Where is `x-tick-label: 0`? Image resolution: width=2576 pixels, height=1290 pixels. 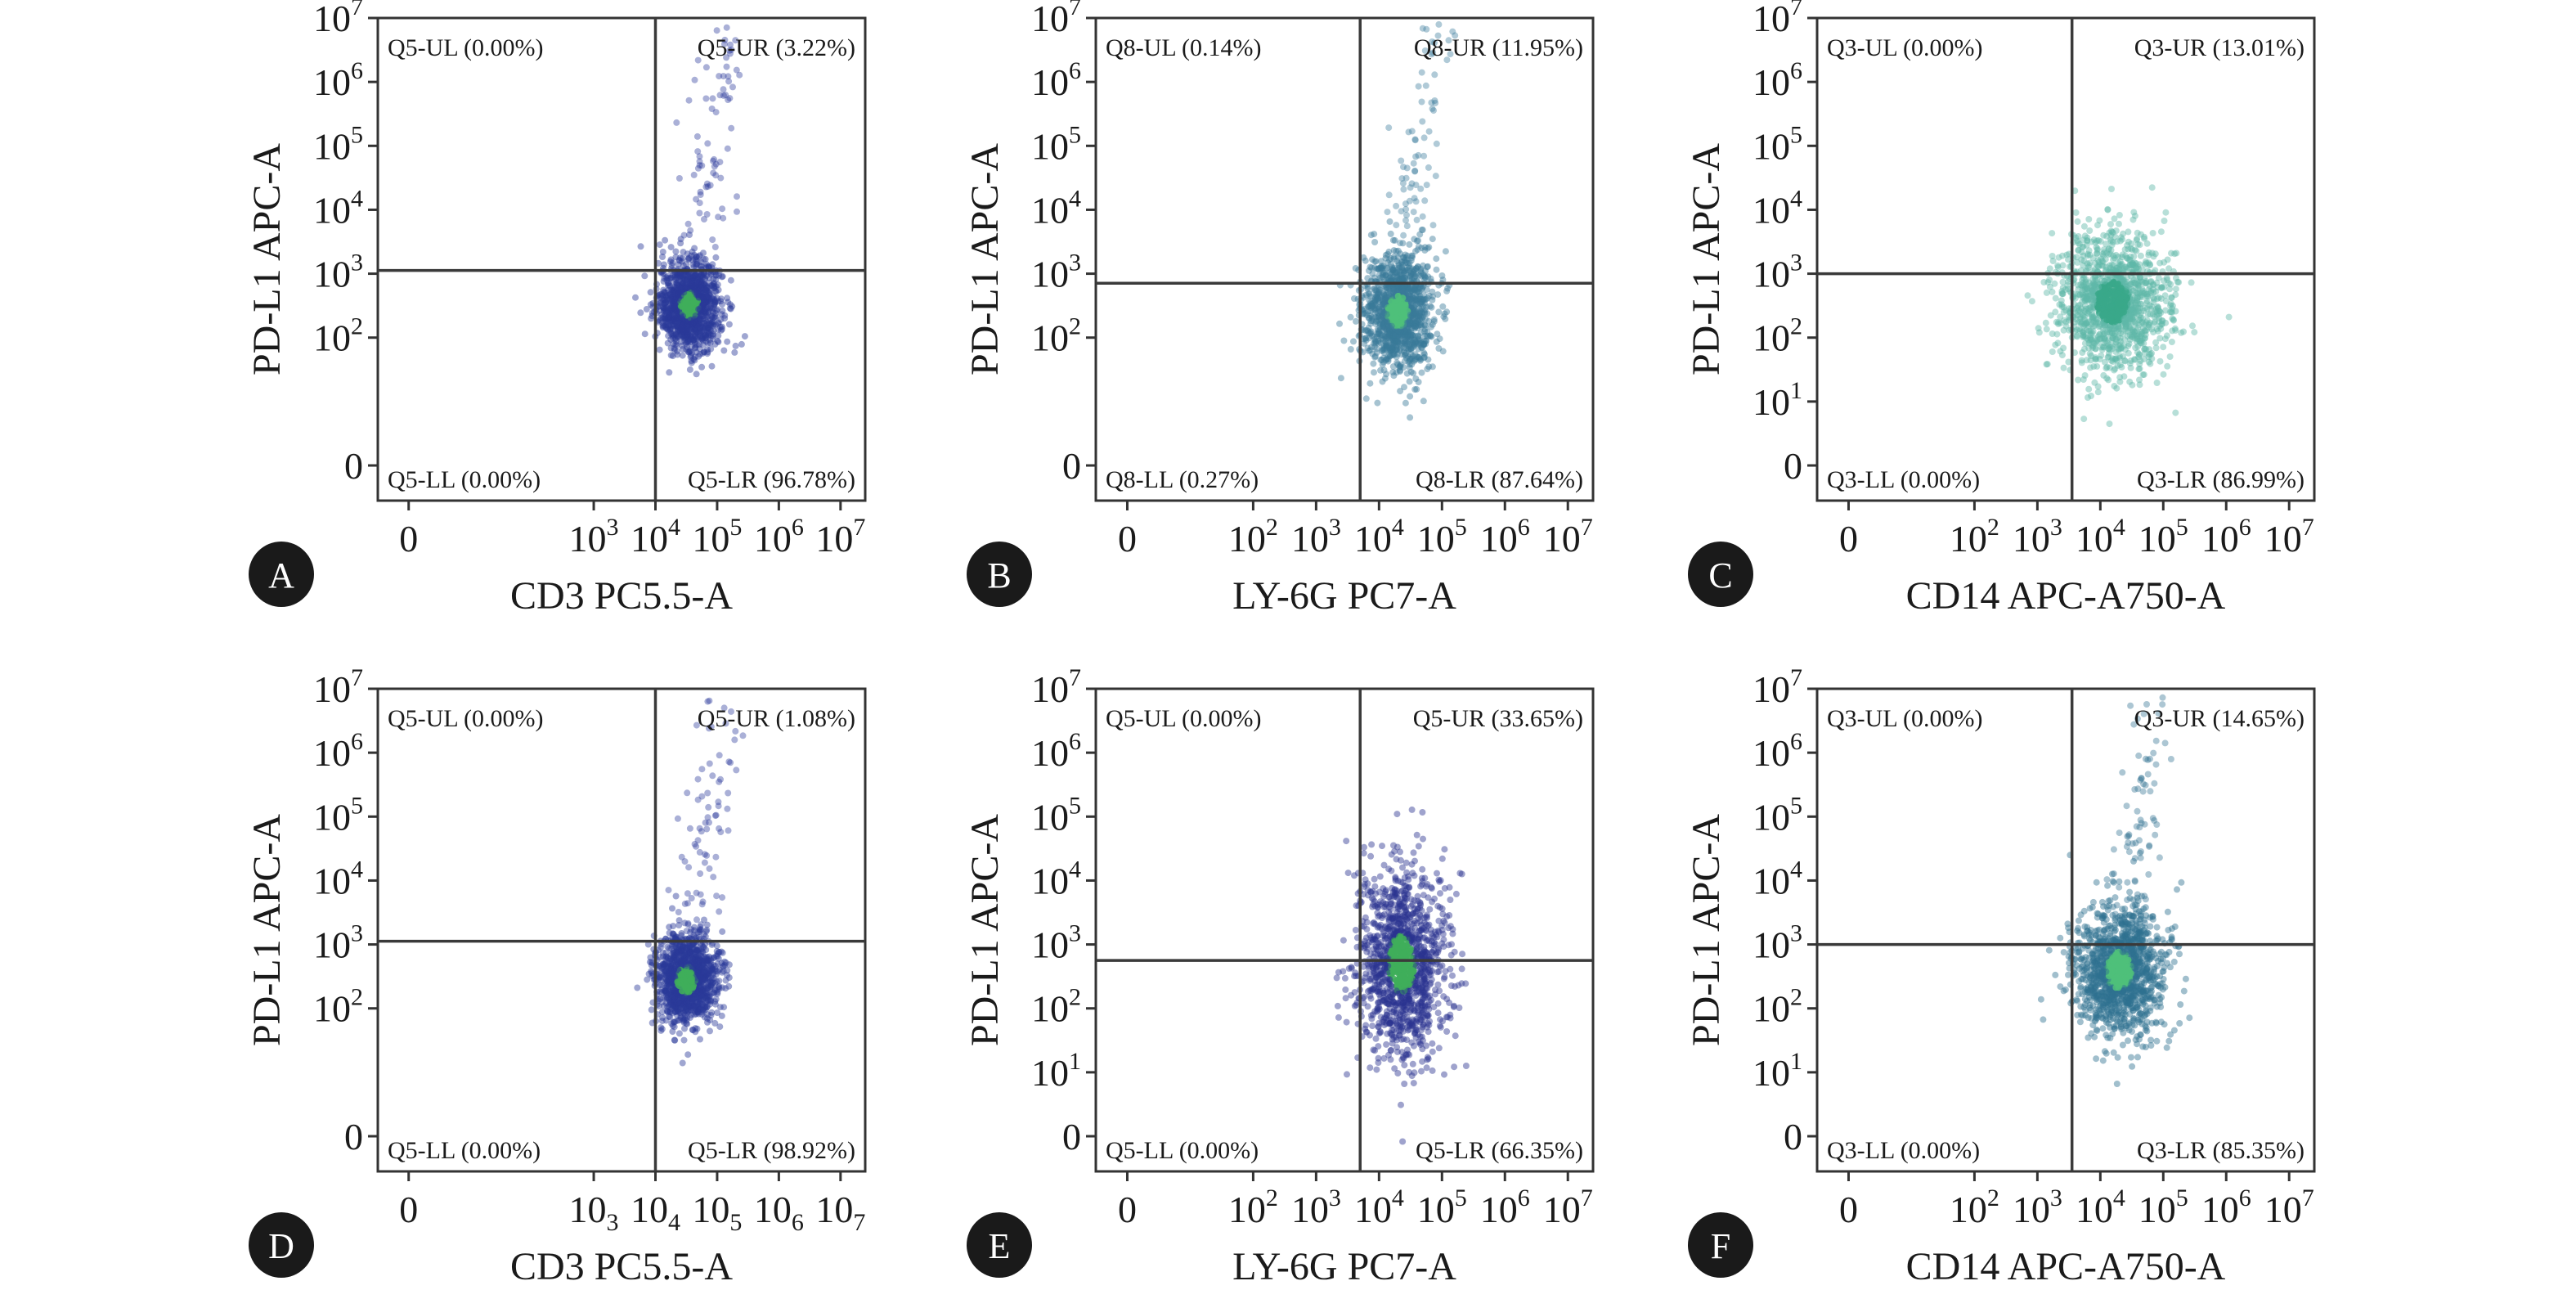 x-tick-label: 0 is located at coordinates (1127, 539).